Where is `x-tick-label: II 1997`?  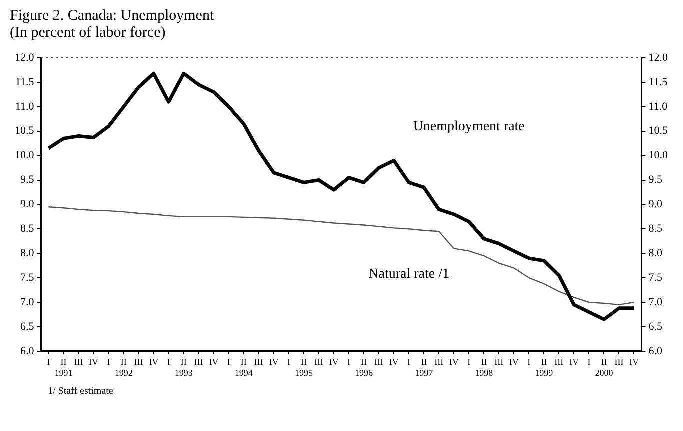
x-tick-label: II 1997 is located at coordinates (424, 367).